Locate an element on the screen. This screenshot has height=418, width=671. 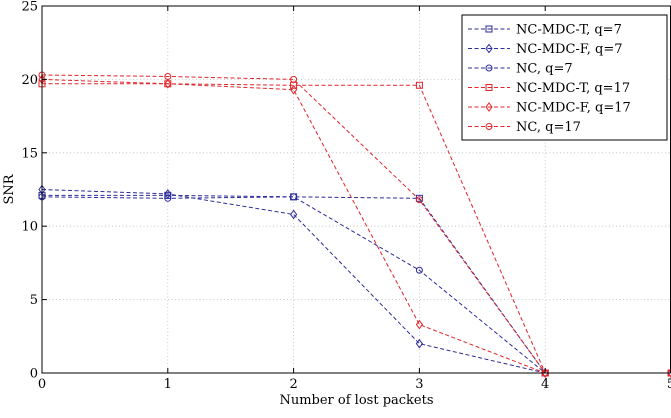
legend-item: NC-MDC-F, q=7 is located at coordinates (545, 49).